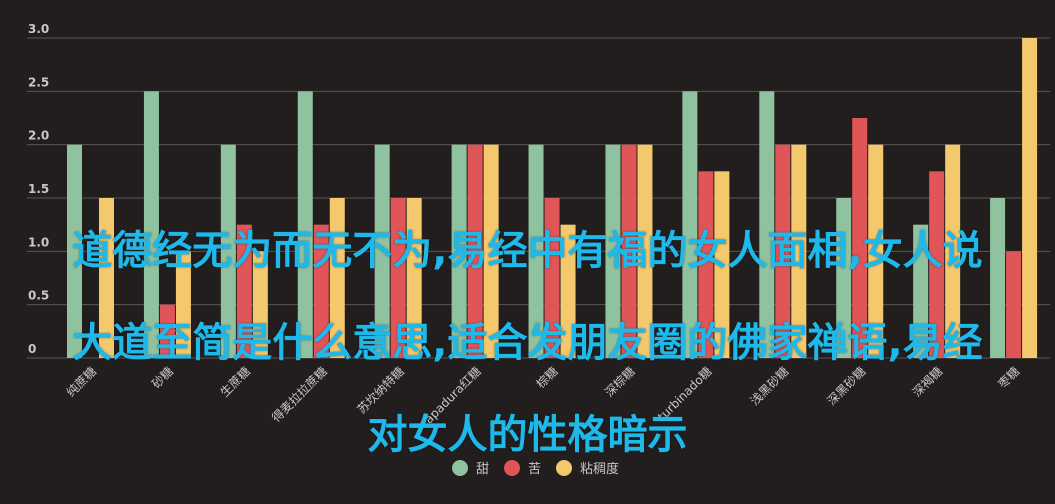 The image size is (1055, 504). I want to click on legend-label-0: 甜, so click(482, 469).